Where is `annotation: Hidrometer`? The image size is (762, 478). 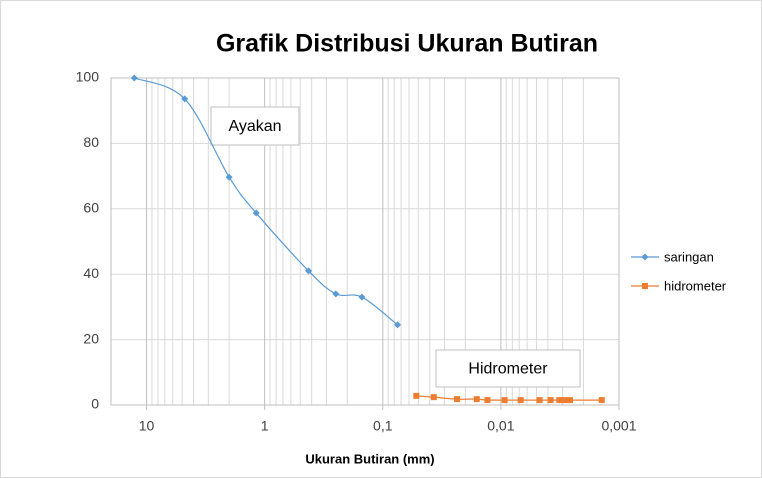
annotation: Hidrometer is located at coordinates (508, 369).